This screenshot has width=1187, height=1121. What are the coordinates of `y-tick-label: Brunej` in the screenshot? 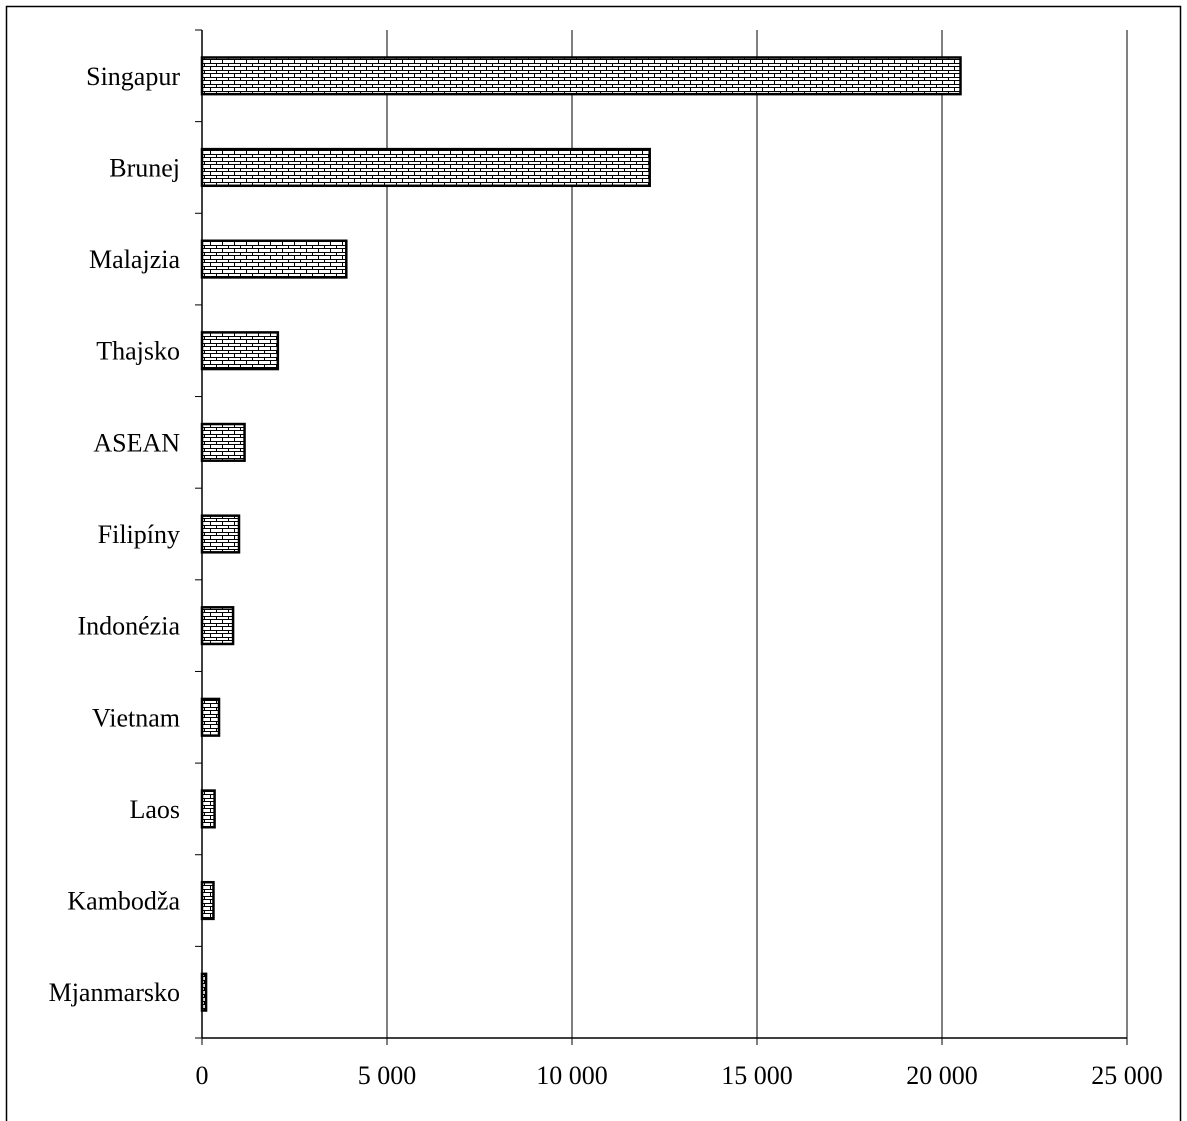 It's located at (144, 167).